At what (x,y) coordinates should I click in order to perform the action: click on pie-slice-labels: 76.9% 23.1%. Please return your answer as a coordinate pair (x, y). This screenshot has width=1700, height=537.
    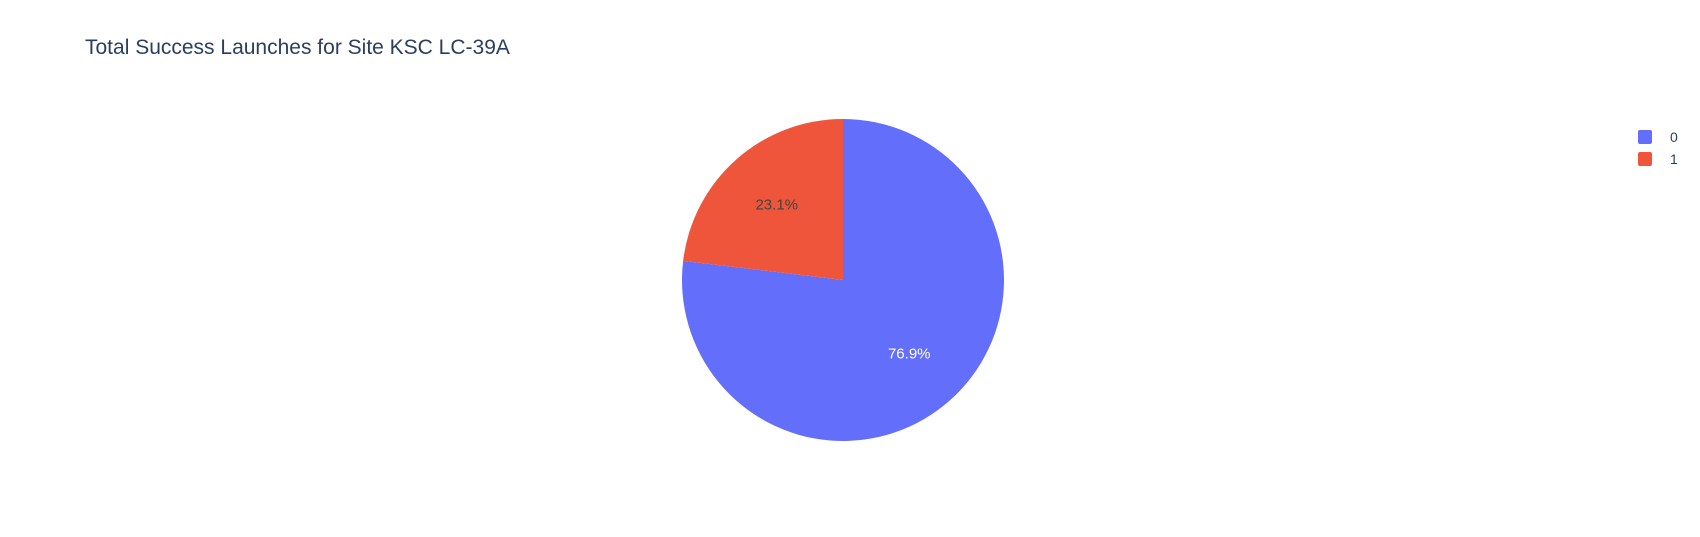
    Looking at the image, I should click on (842, 279).